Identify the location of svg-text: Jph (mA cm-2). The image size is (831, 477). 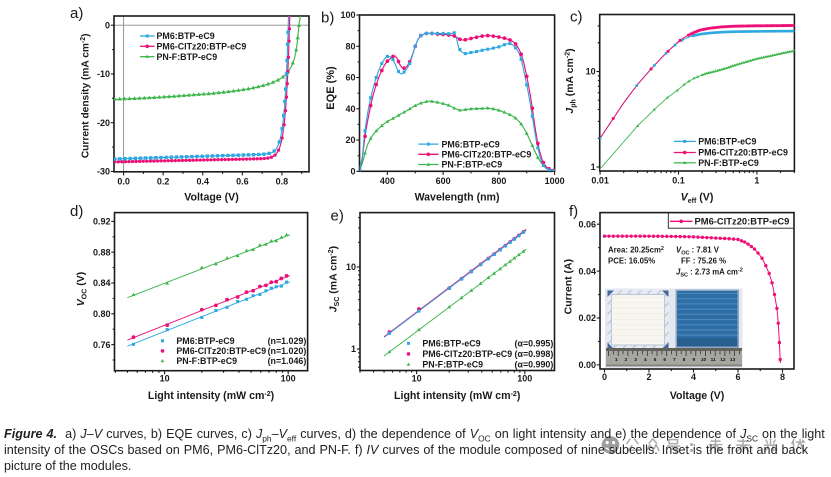
(571, 80).